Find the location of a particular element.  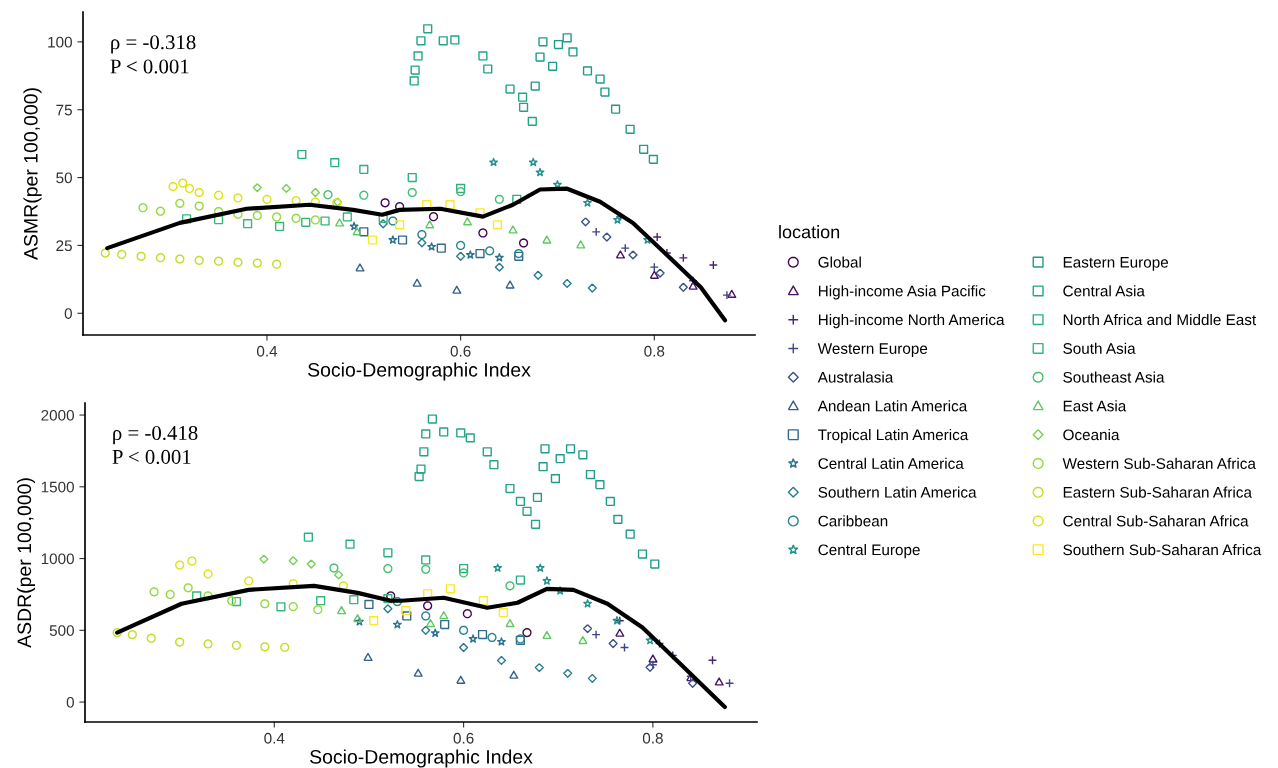

legend-label: Oceania is located at coordinates (1091, 434).